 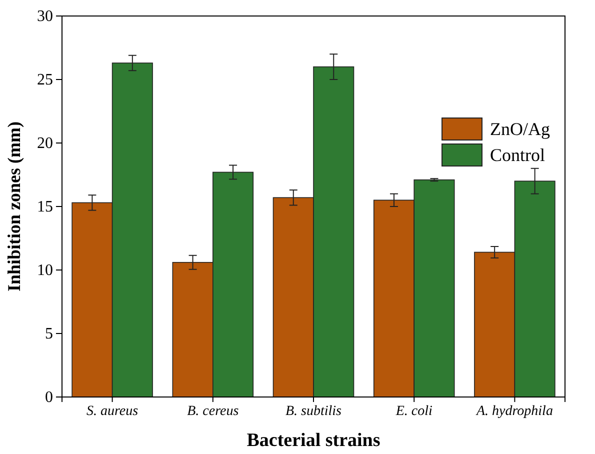 I want to click on x-tick-label: B. subtilis, so click(x=313, y=411).